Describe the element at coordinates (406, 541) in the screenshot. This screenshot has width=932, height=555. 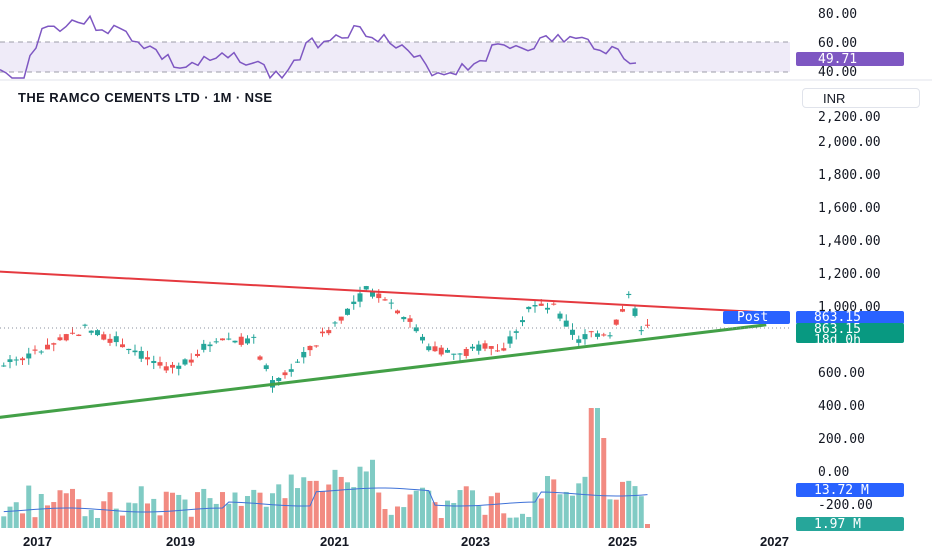
I see `time-axis: 2017 2019 2021 2023 2025 2027` at that location.